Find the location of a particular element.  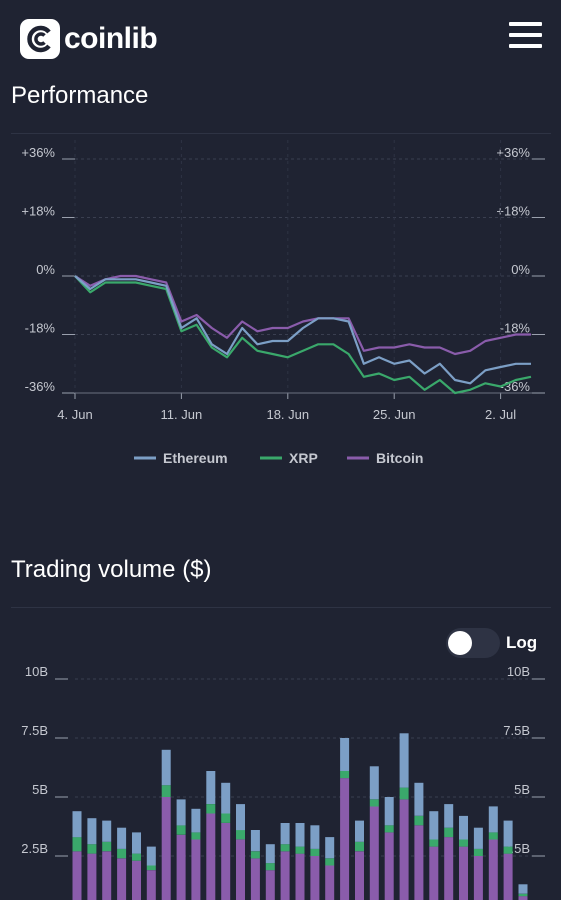

hamburger-menu-icon is located at coordinates (526, 36).